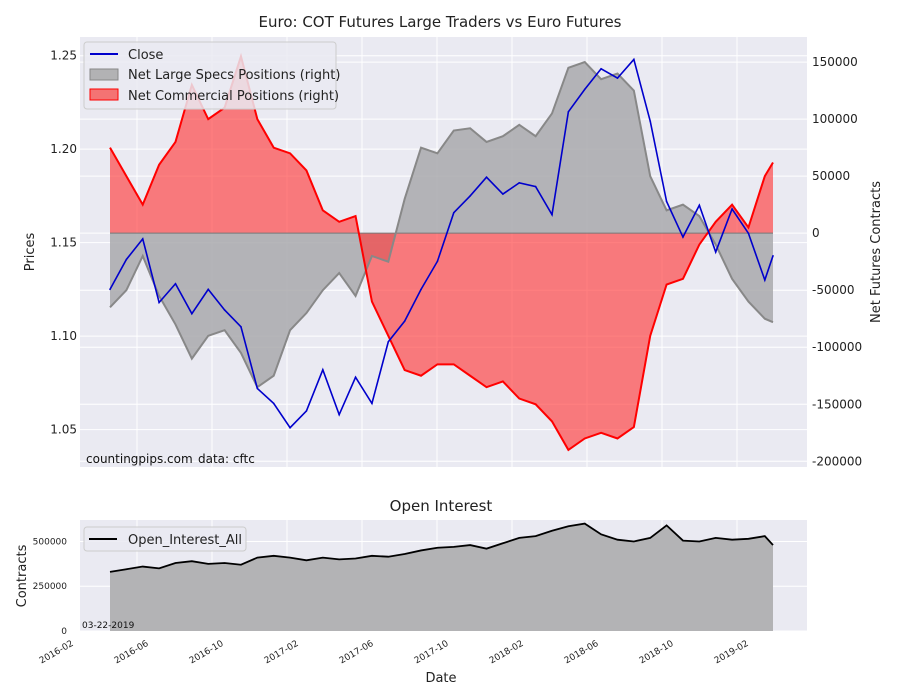 The image size is (900, 700). I want to click on oi-title: Open Interest, so click(441, 506).